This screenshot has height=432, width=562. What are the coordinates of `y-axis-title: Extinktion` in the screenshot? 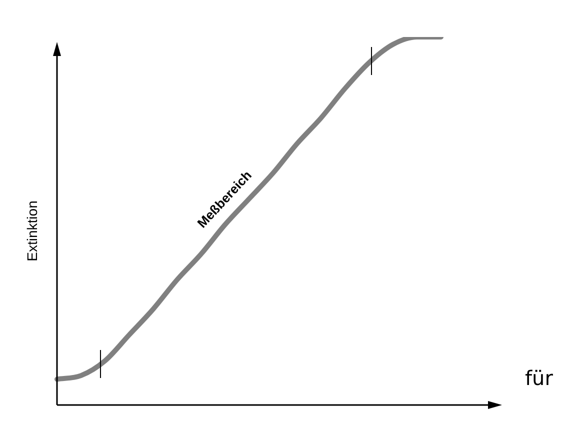 It's located at (32, 231).